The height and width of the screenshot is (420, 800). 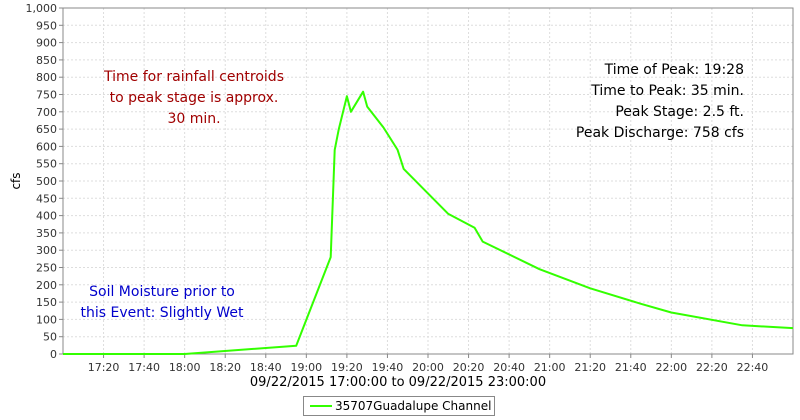 I want to click on y-tick-label: 350, so click(x=46, y=233).